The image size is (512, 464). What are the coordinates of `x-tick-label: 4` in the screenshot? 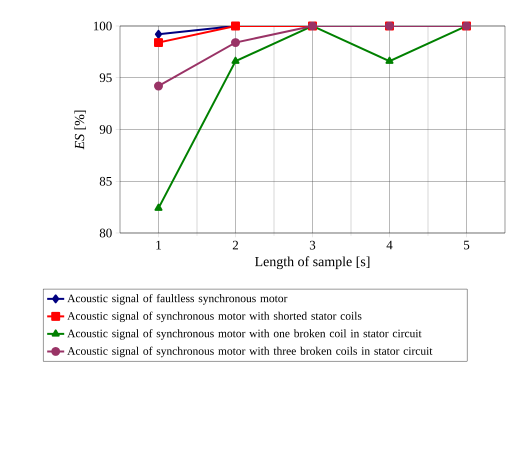 It's located at (389, 245).